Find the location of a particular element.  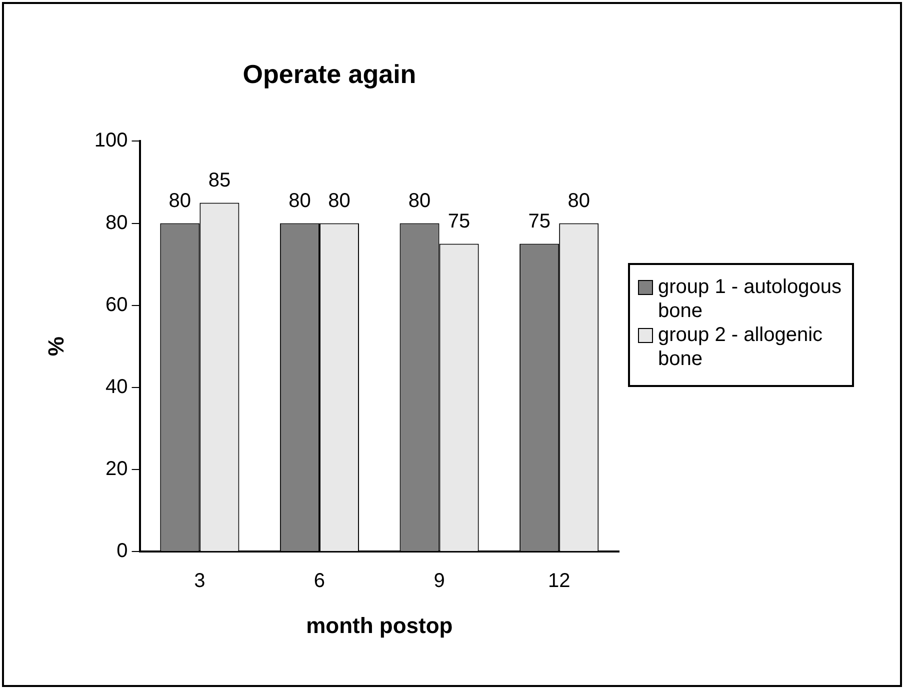

y-tick-label: 20 is located at coordinates (117, 469).